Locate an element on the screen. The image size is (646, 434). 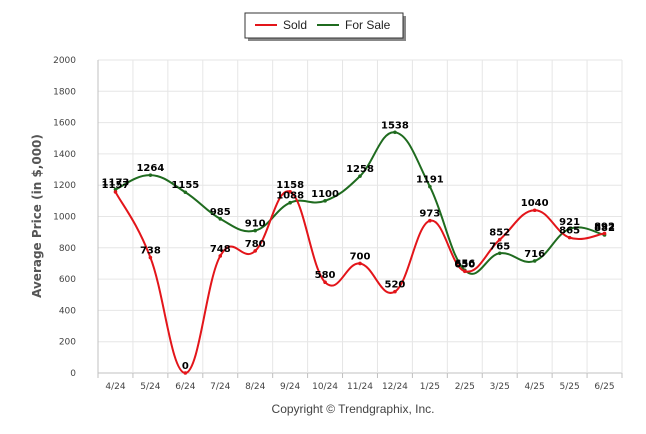
x-tick-label: 4/24 is located at coordinates (115, 387).